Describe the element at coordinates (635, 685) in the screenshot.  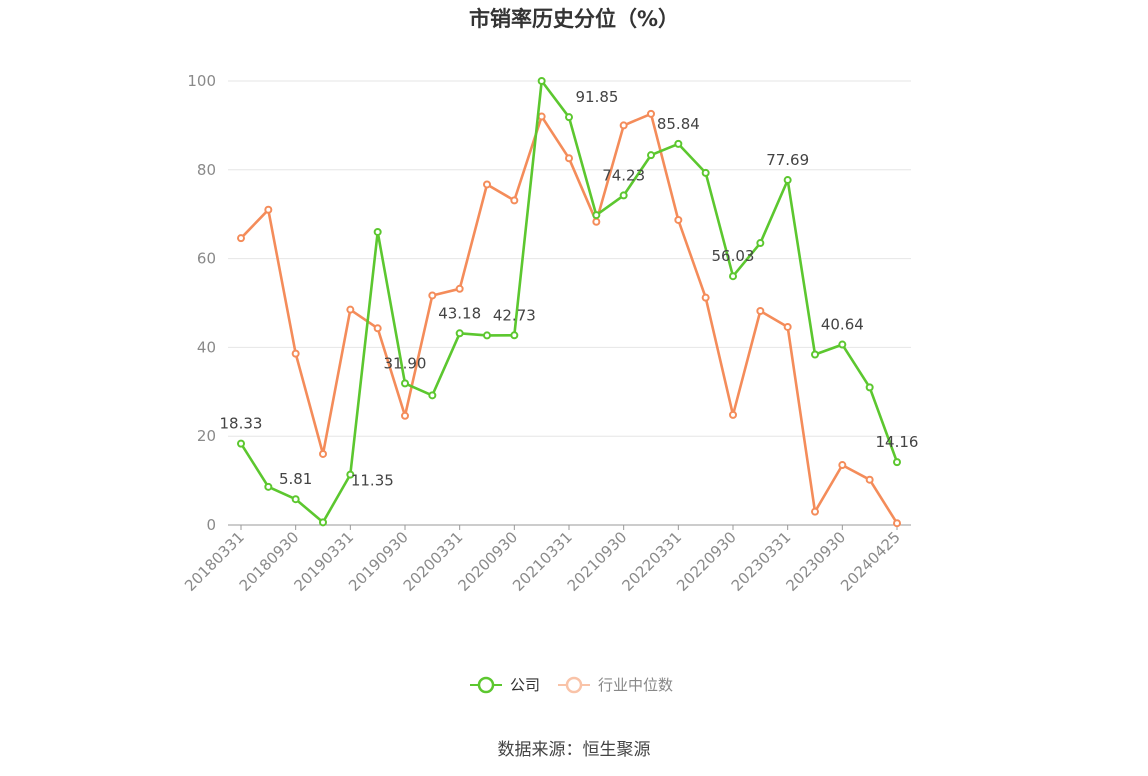
I see `legend-industry-label: 行业中位数` at that location.